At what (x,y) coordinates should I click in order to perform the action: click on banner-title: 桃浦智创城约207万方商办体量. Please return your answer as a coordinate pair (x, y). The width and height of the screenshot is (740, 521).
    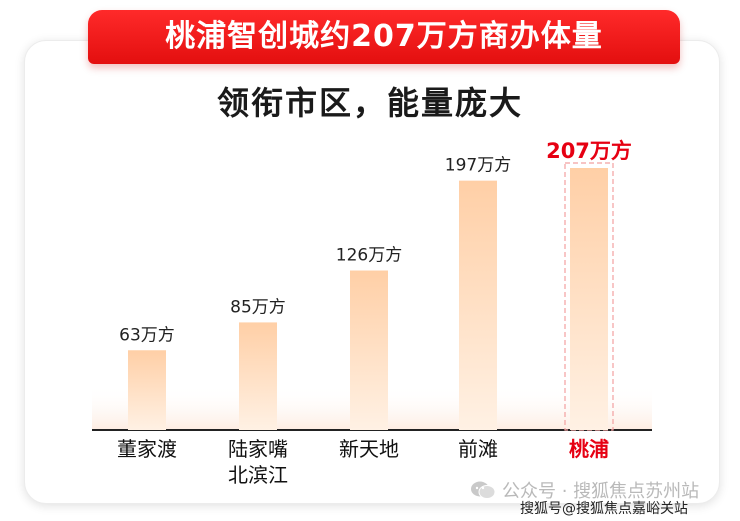
    Looking at the image, I should click on (384, 37).